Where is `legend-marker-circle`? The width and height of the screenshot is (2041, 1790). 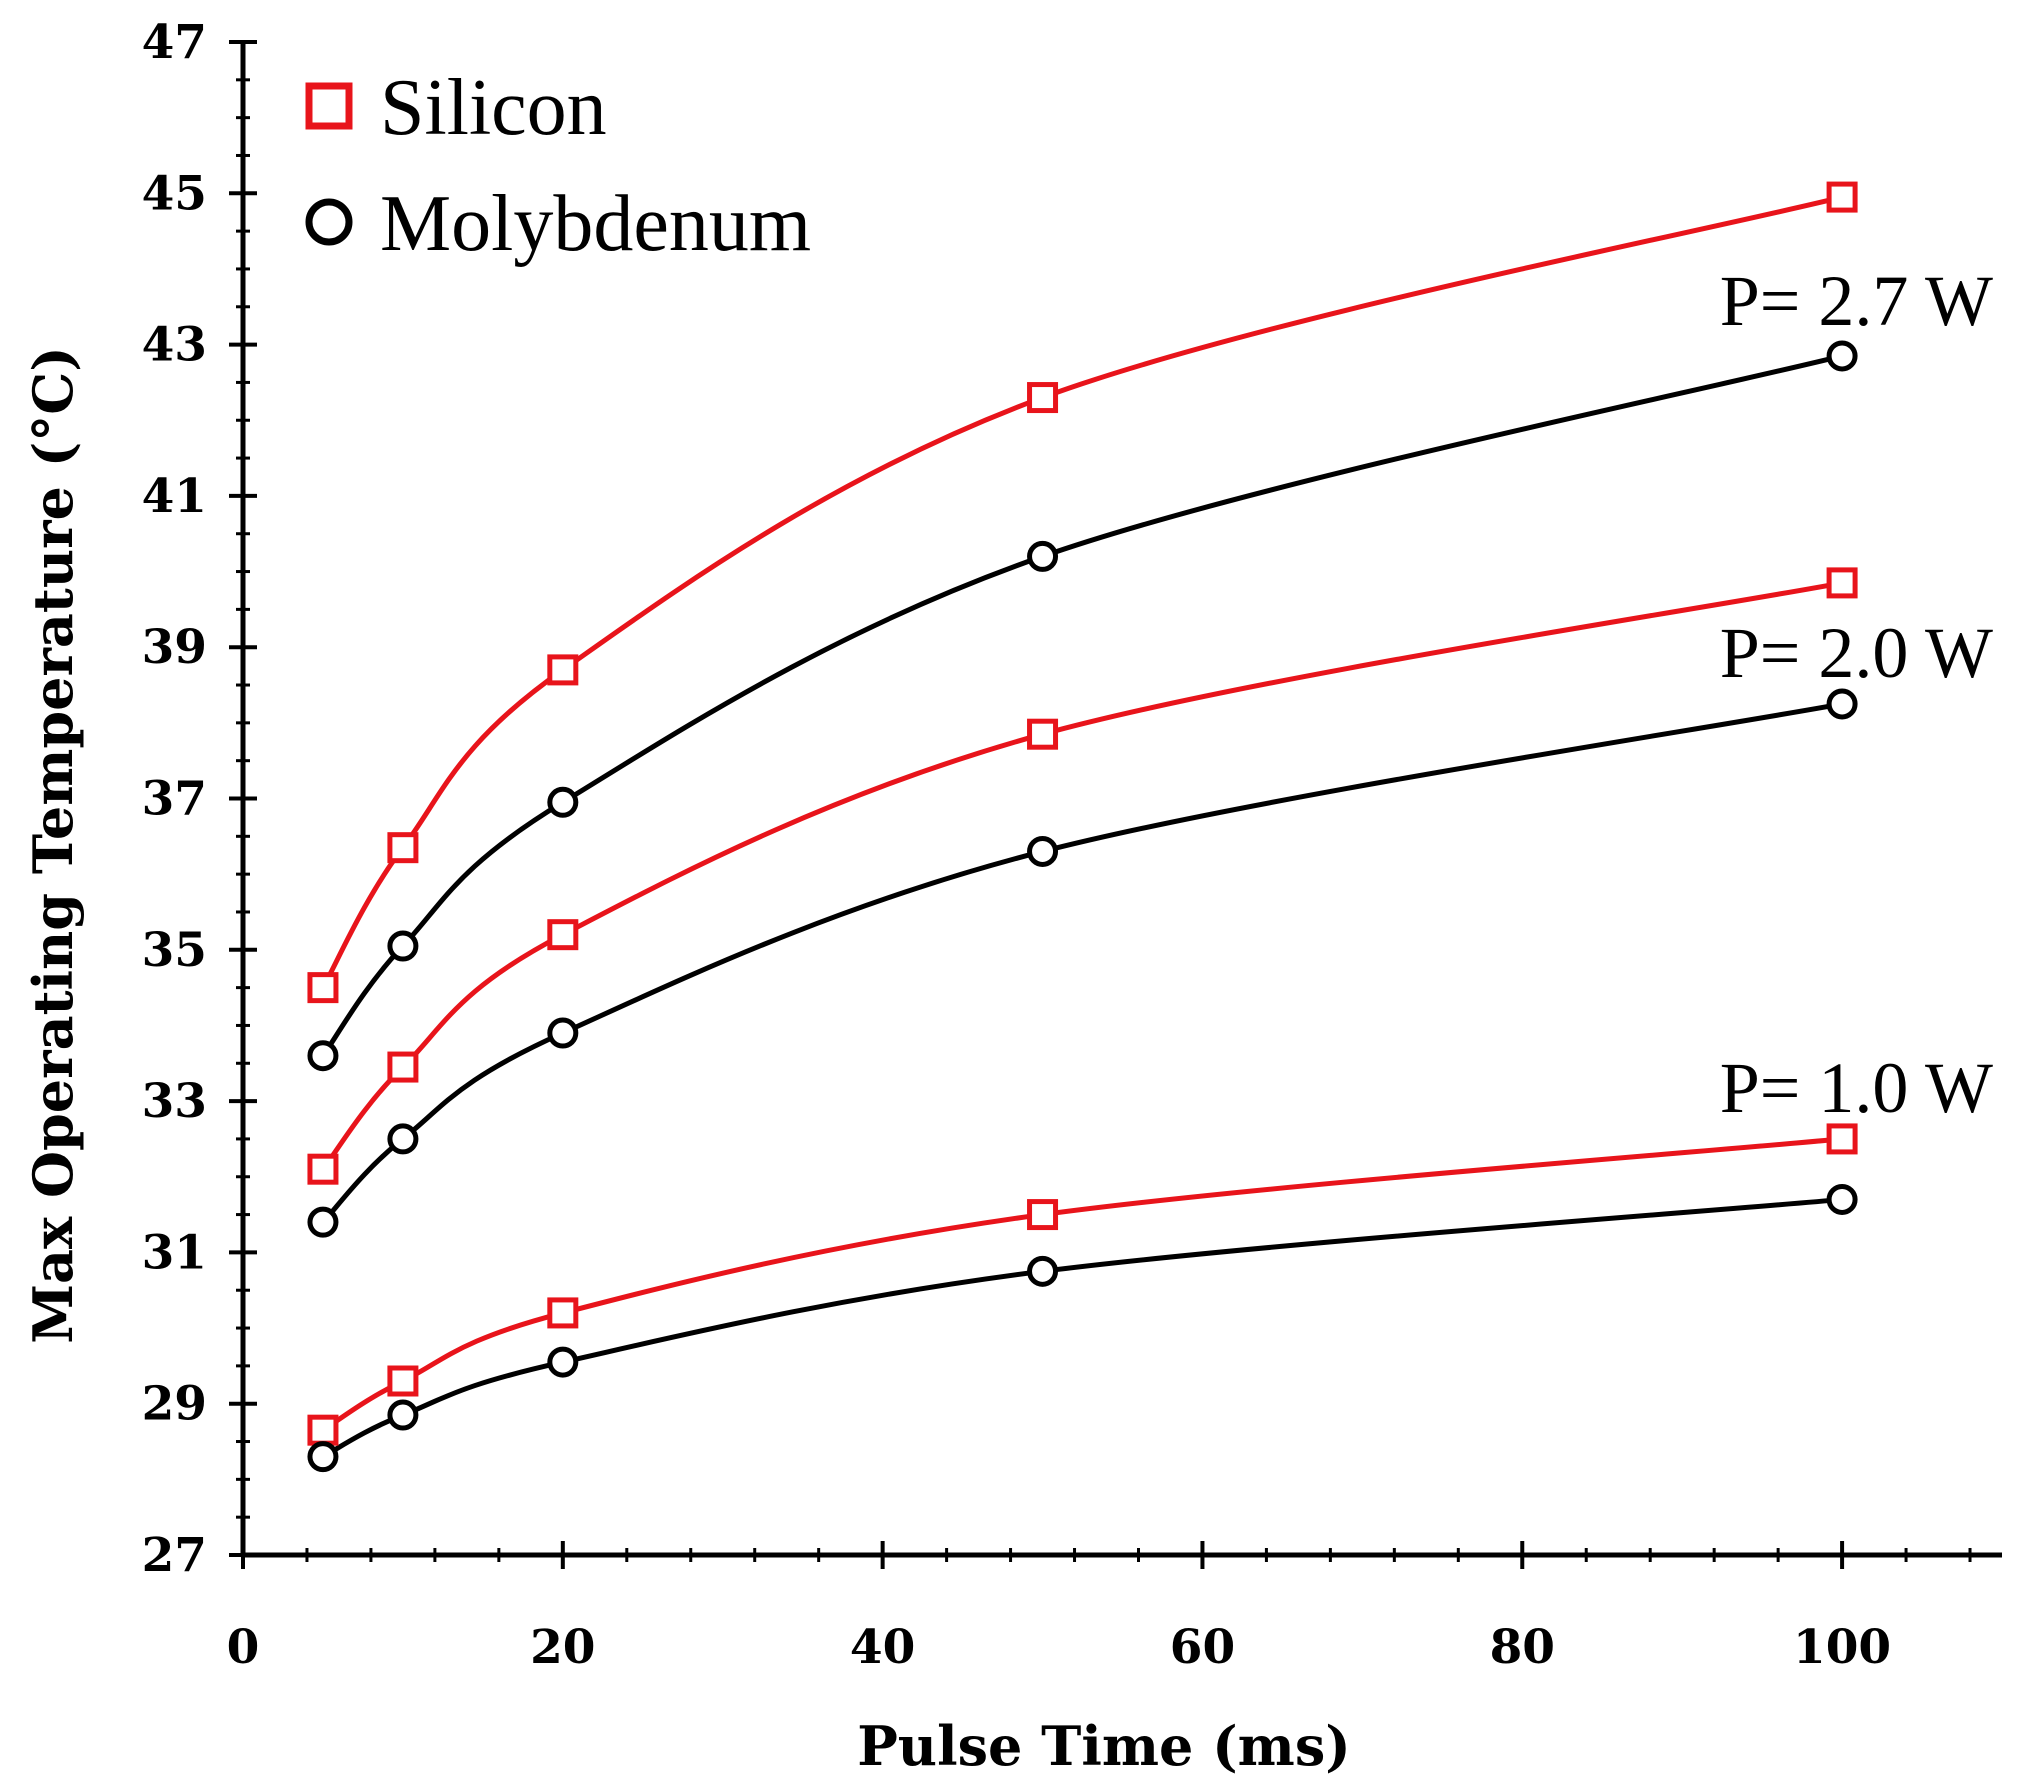
legend-marker-circle is located at coordinates (329, 222).